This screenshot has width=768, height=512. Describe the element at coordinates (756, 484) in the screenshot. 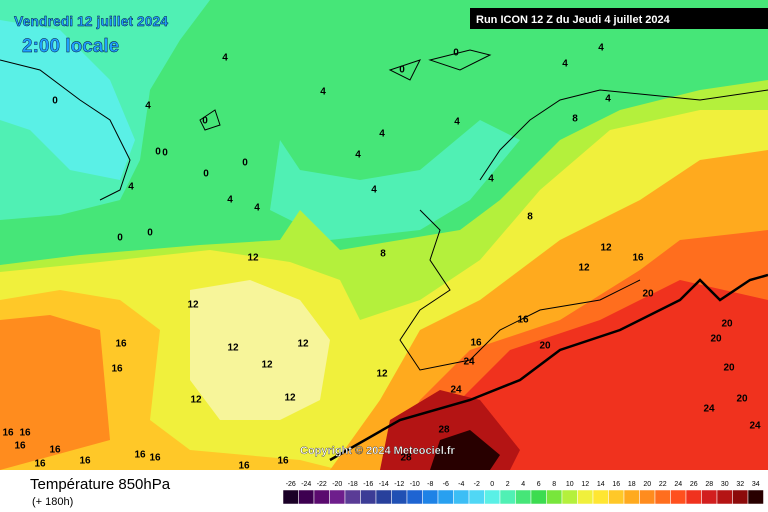

I see `legend-label: 34` at that location.